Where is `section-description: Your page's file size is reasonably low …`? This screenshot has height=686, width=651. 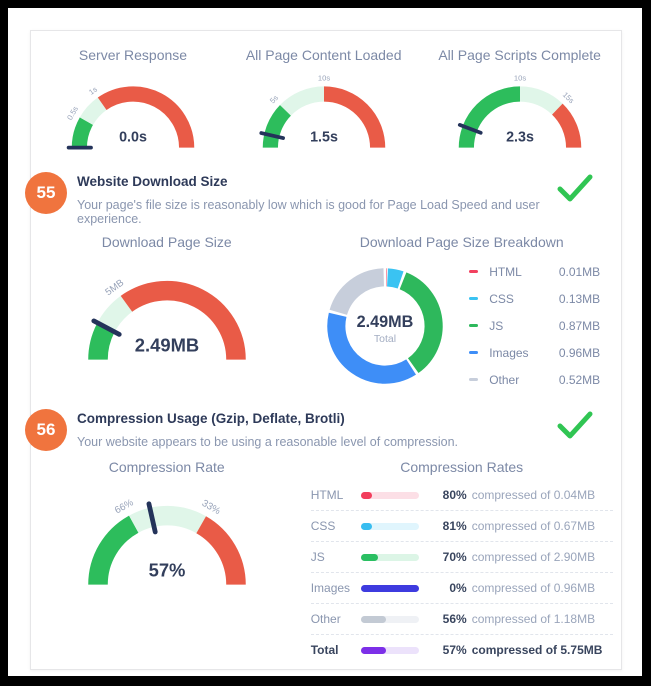
section-description: Your page's file size is reasonably low … is located at coordinates (308, 212).